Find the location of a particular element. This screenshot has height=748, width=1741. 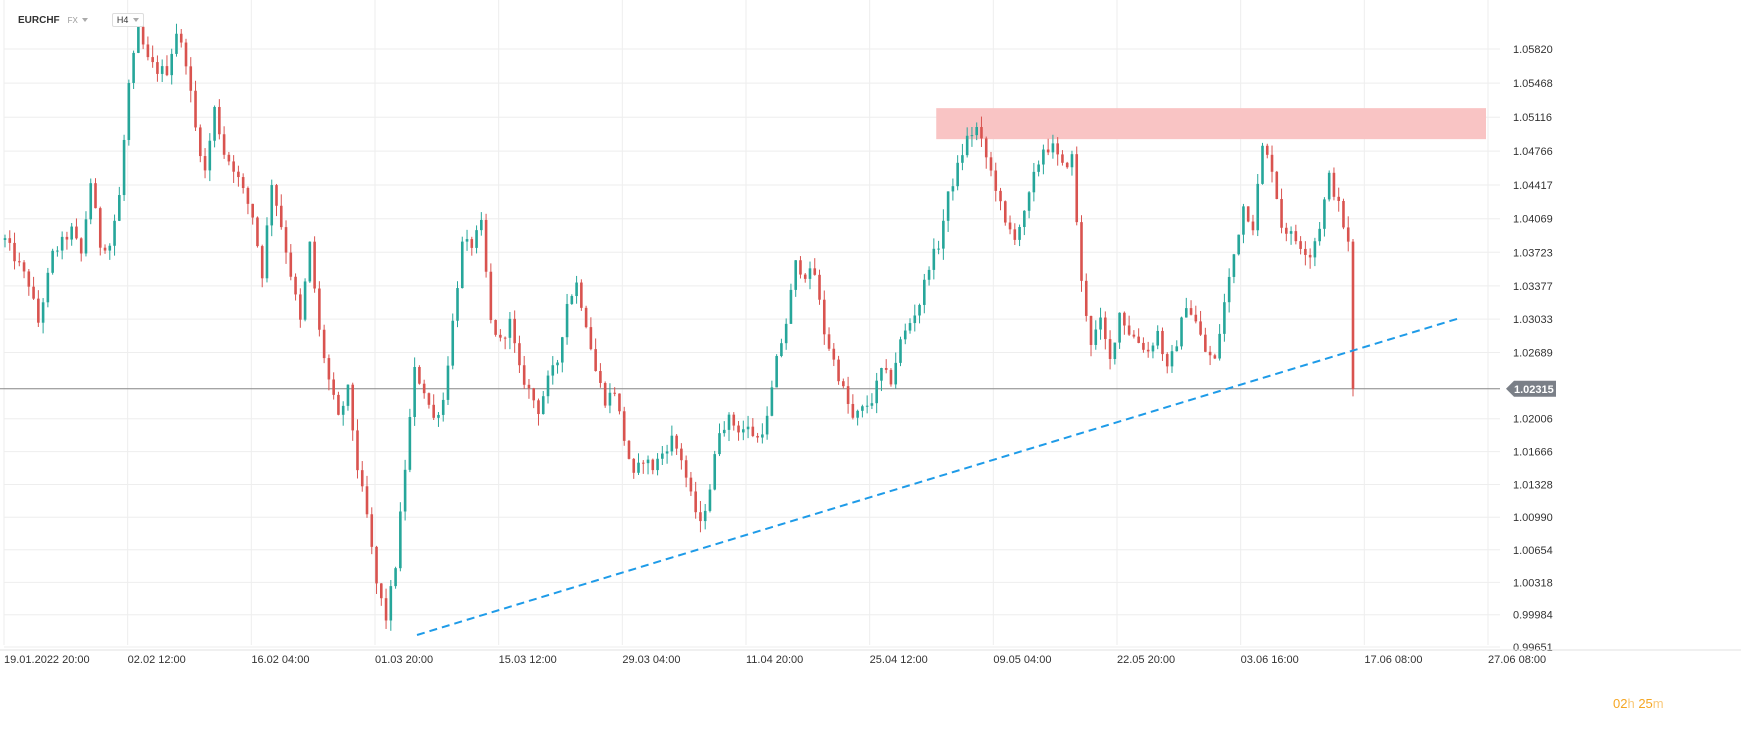

price-tick: 1.00318 is located at coordinates (1533, 583).